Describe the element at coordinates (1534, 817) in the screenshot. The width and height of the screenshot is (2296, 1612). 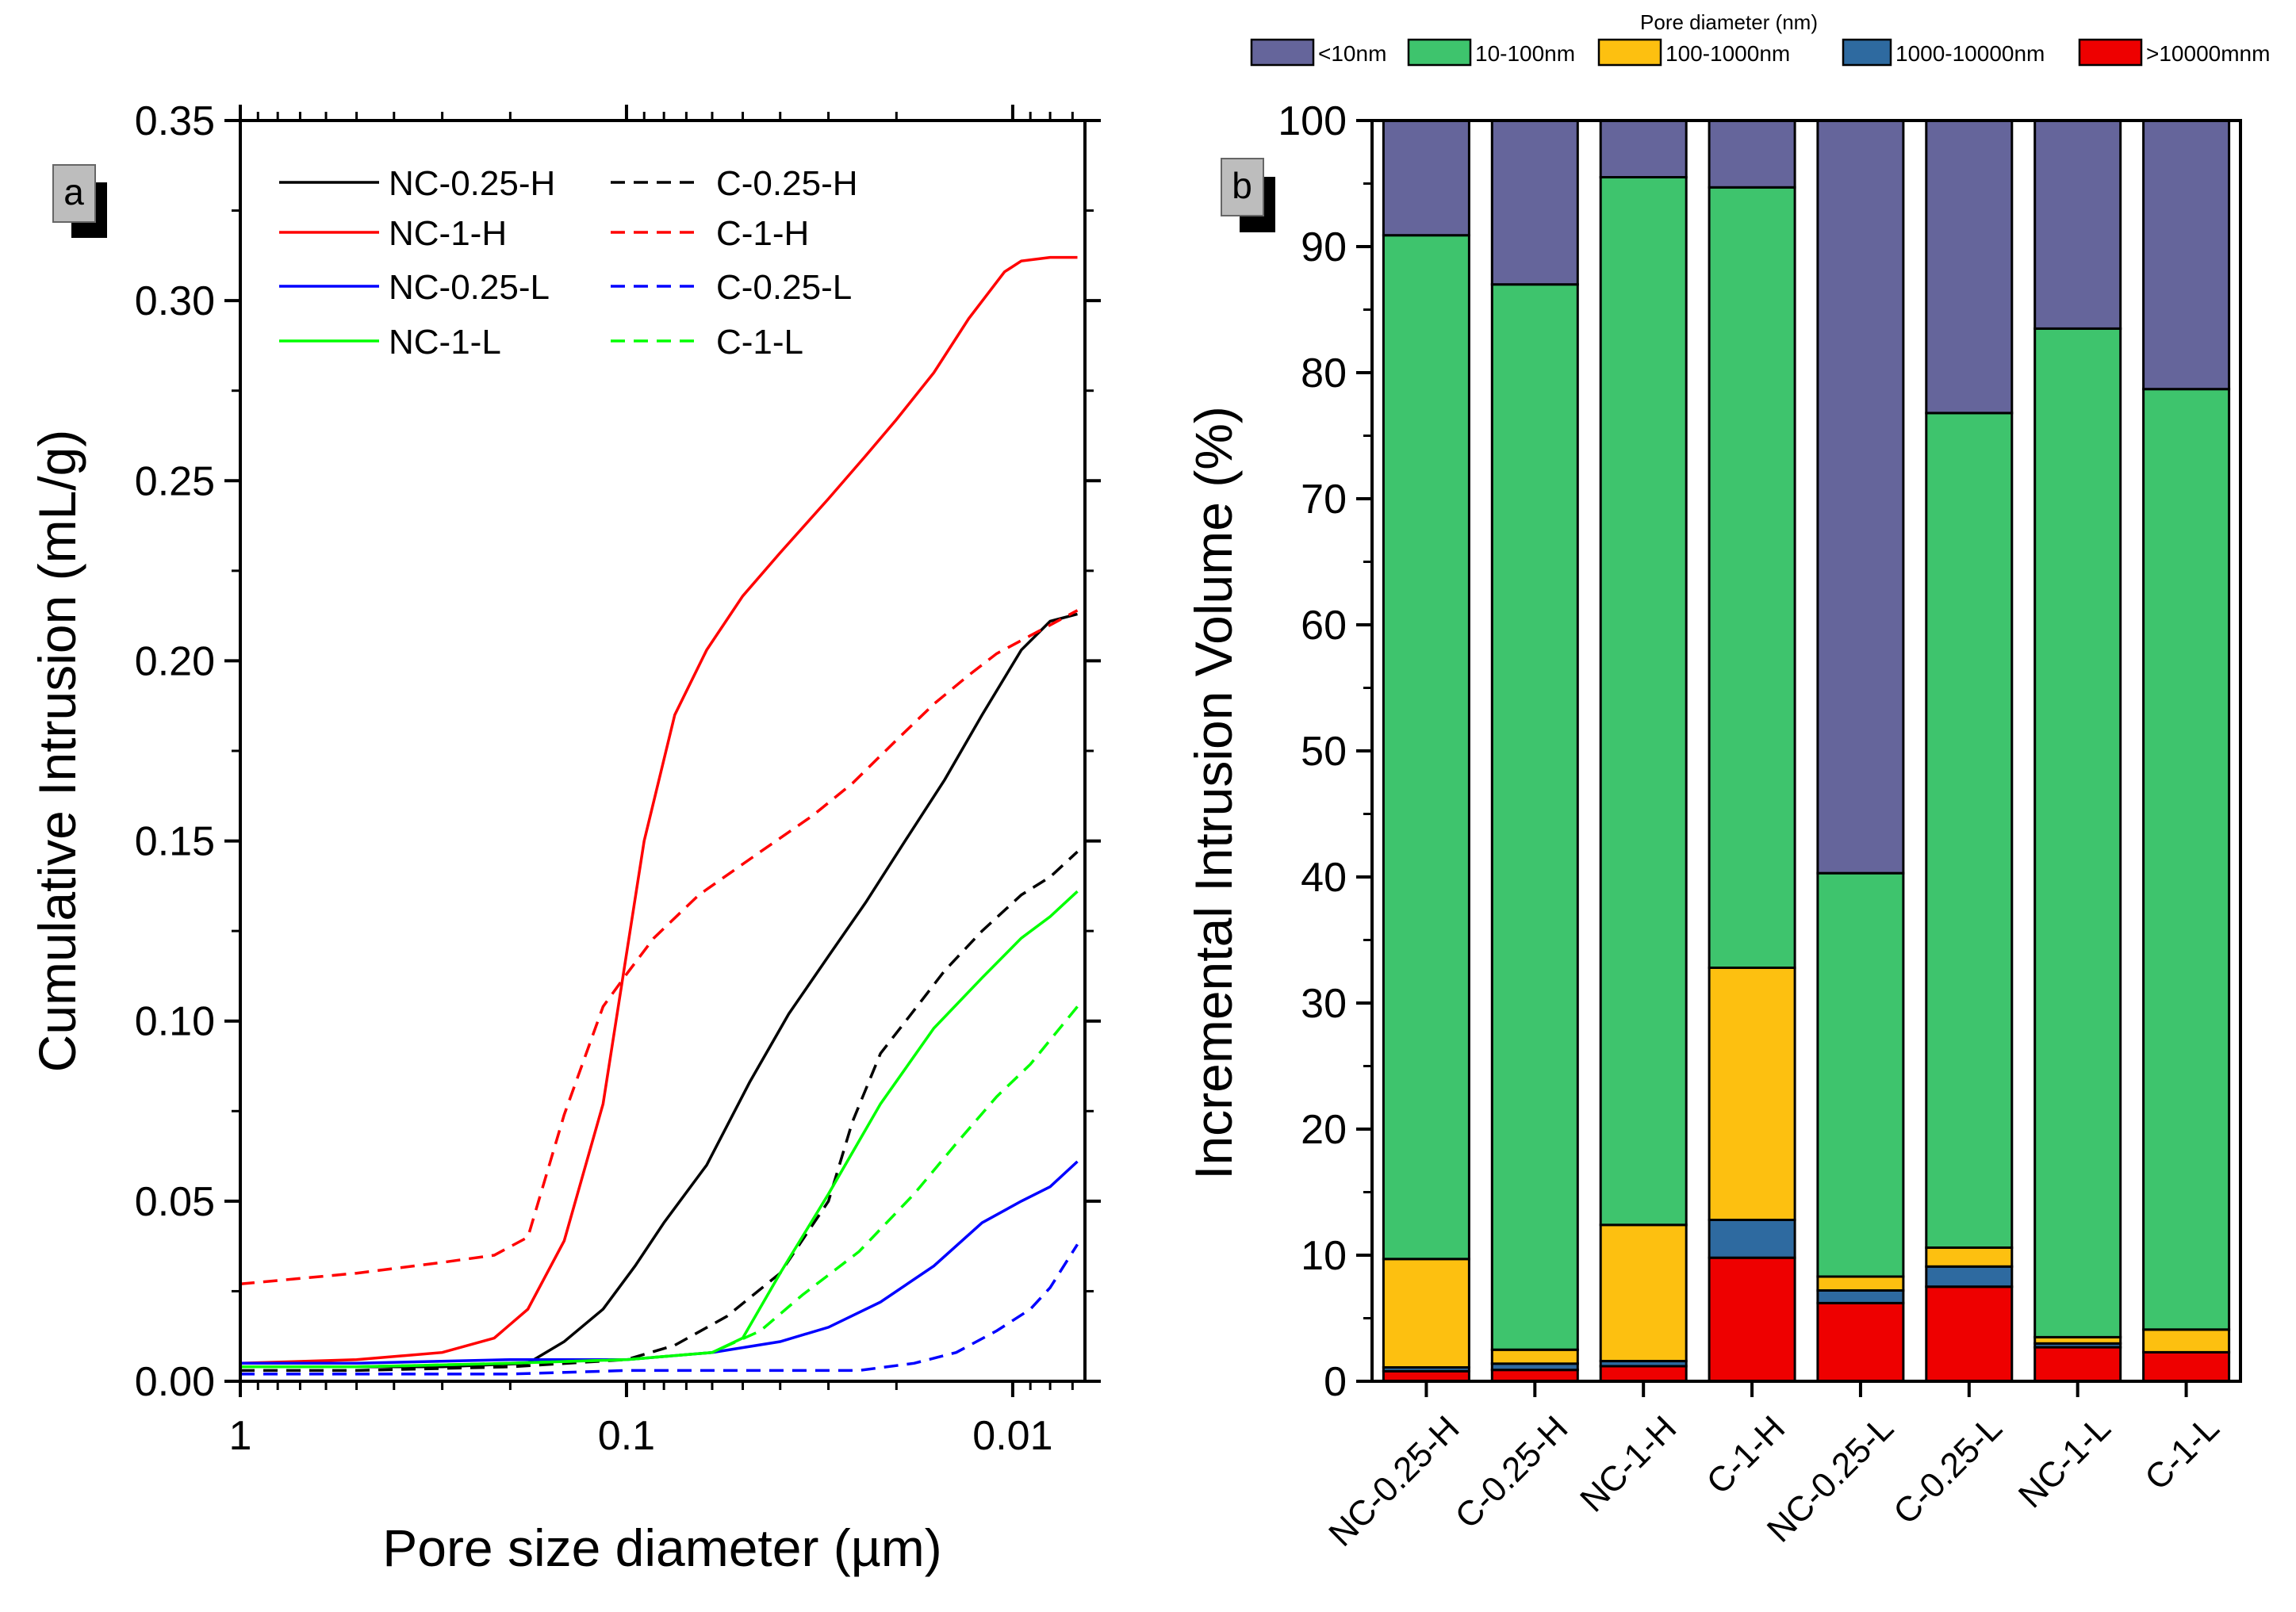
I see `bar-c-0-25-h-10-100nm` at that location.